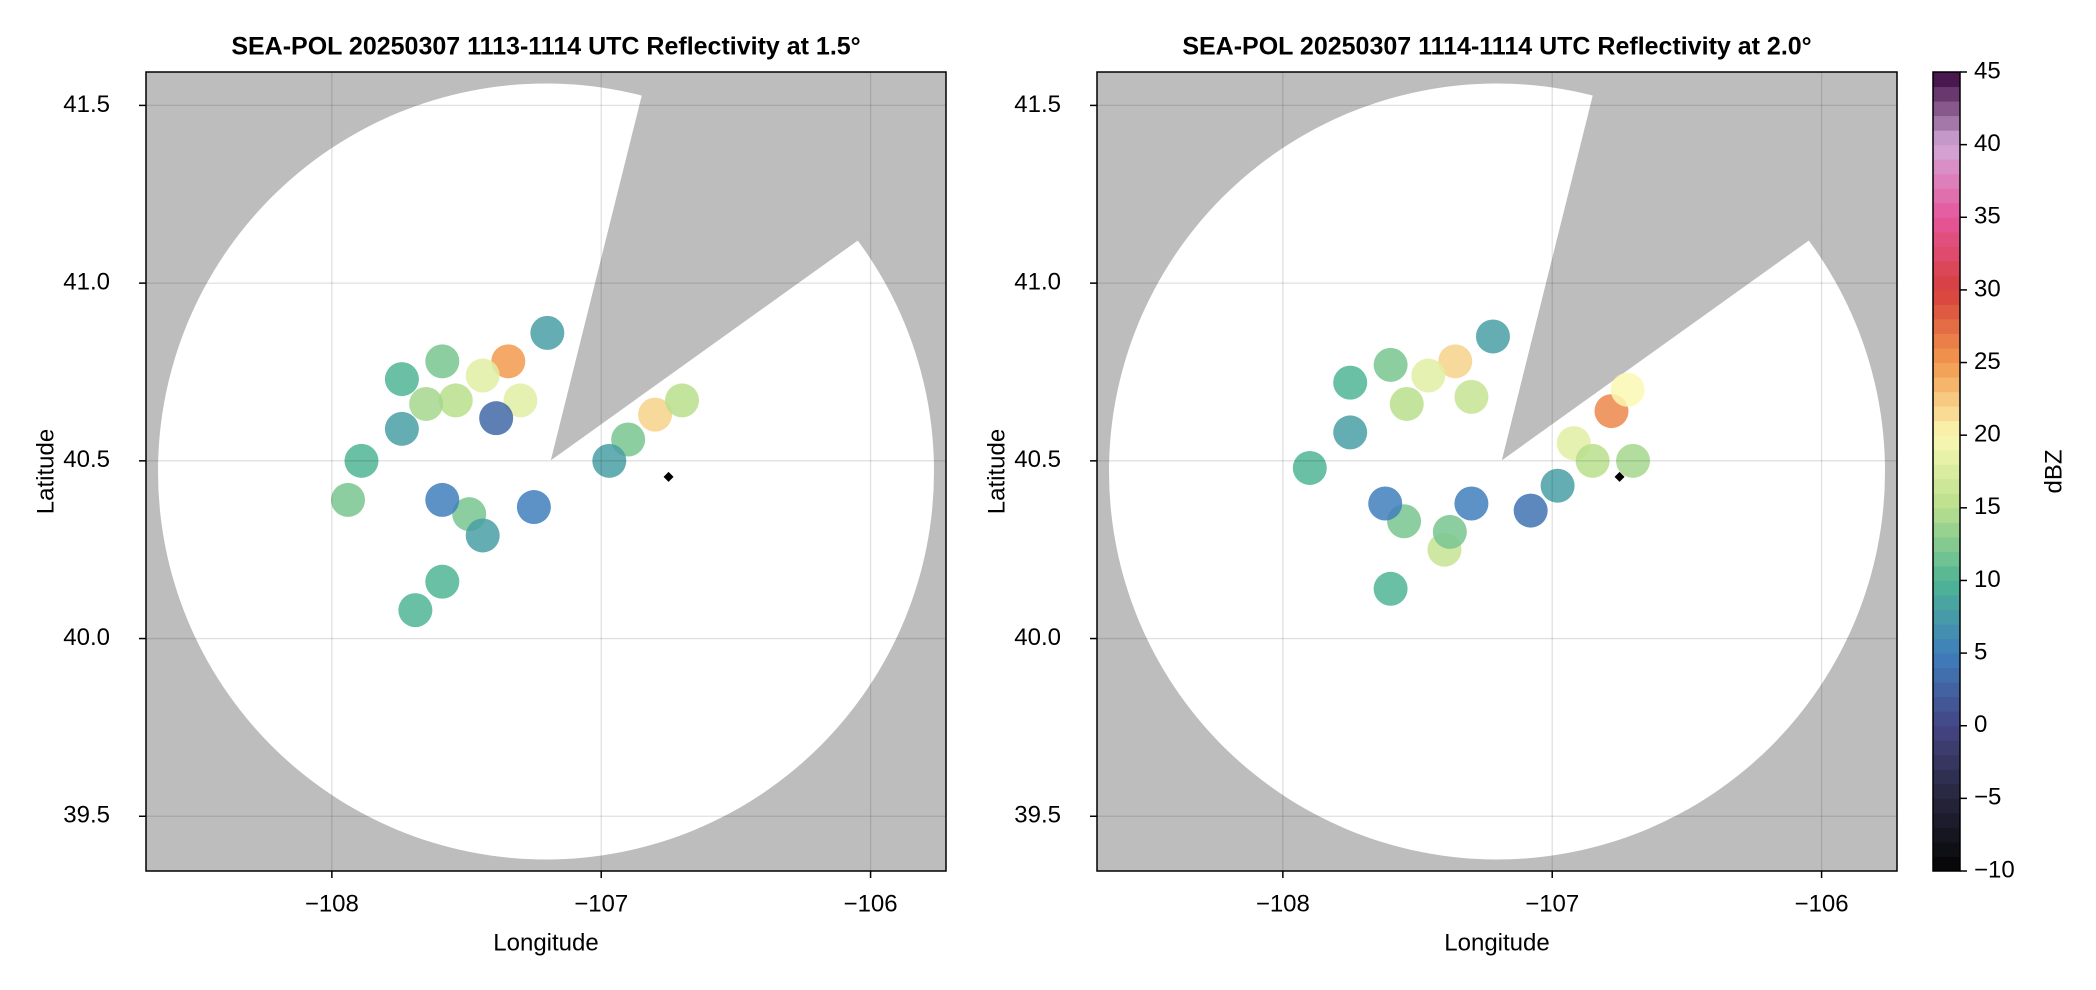 The width and height of the screenshot is (2096, 990). What do you see at coordinates (1980, 724) in the screenshot?
I see `colorbar-tick-label: 0` at bounding box center [1980, 724].